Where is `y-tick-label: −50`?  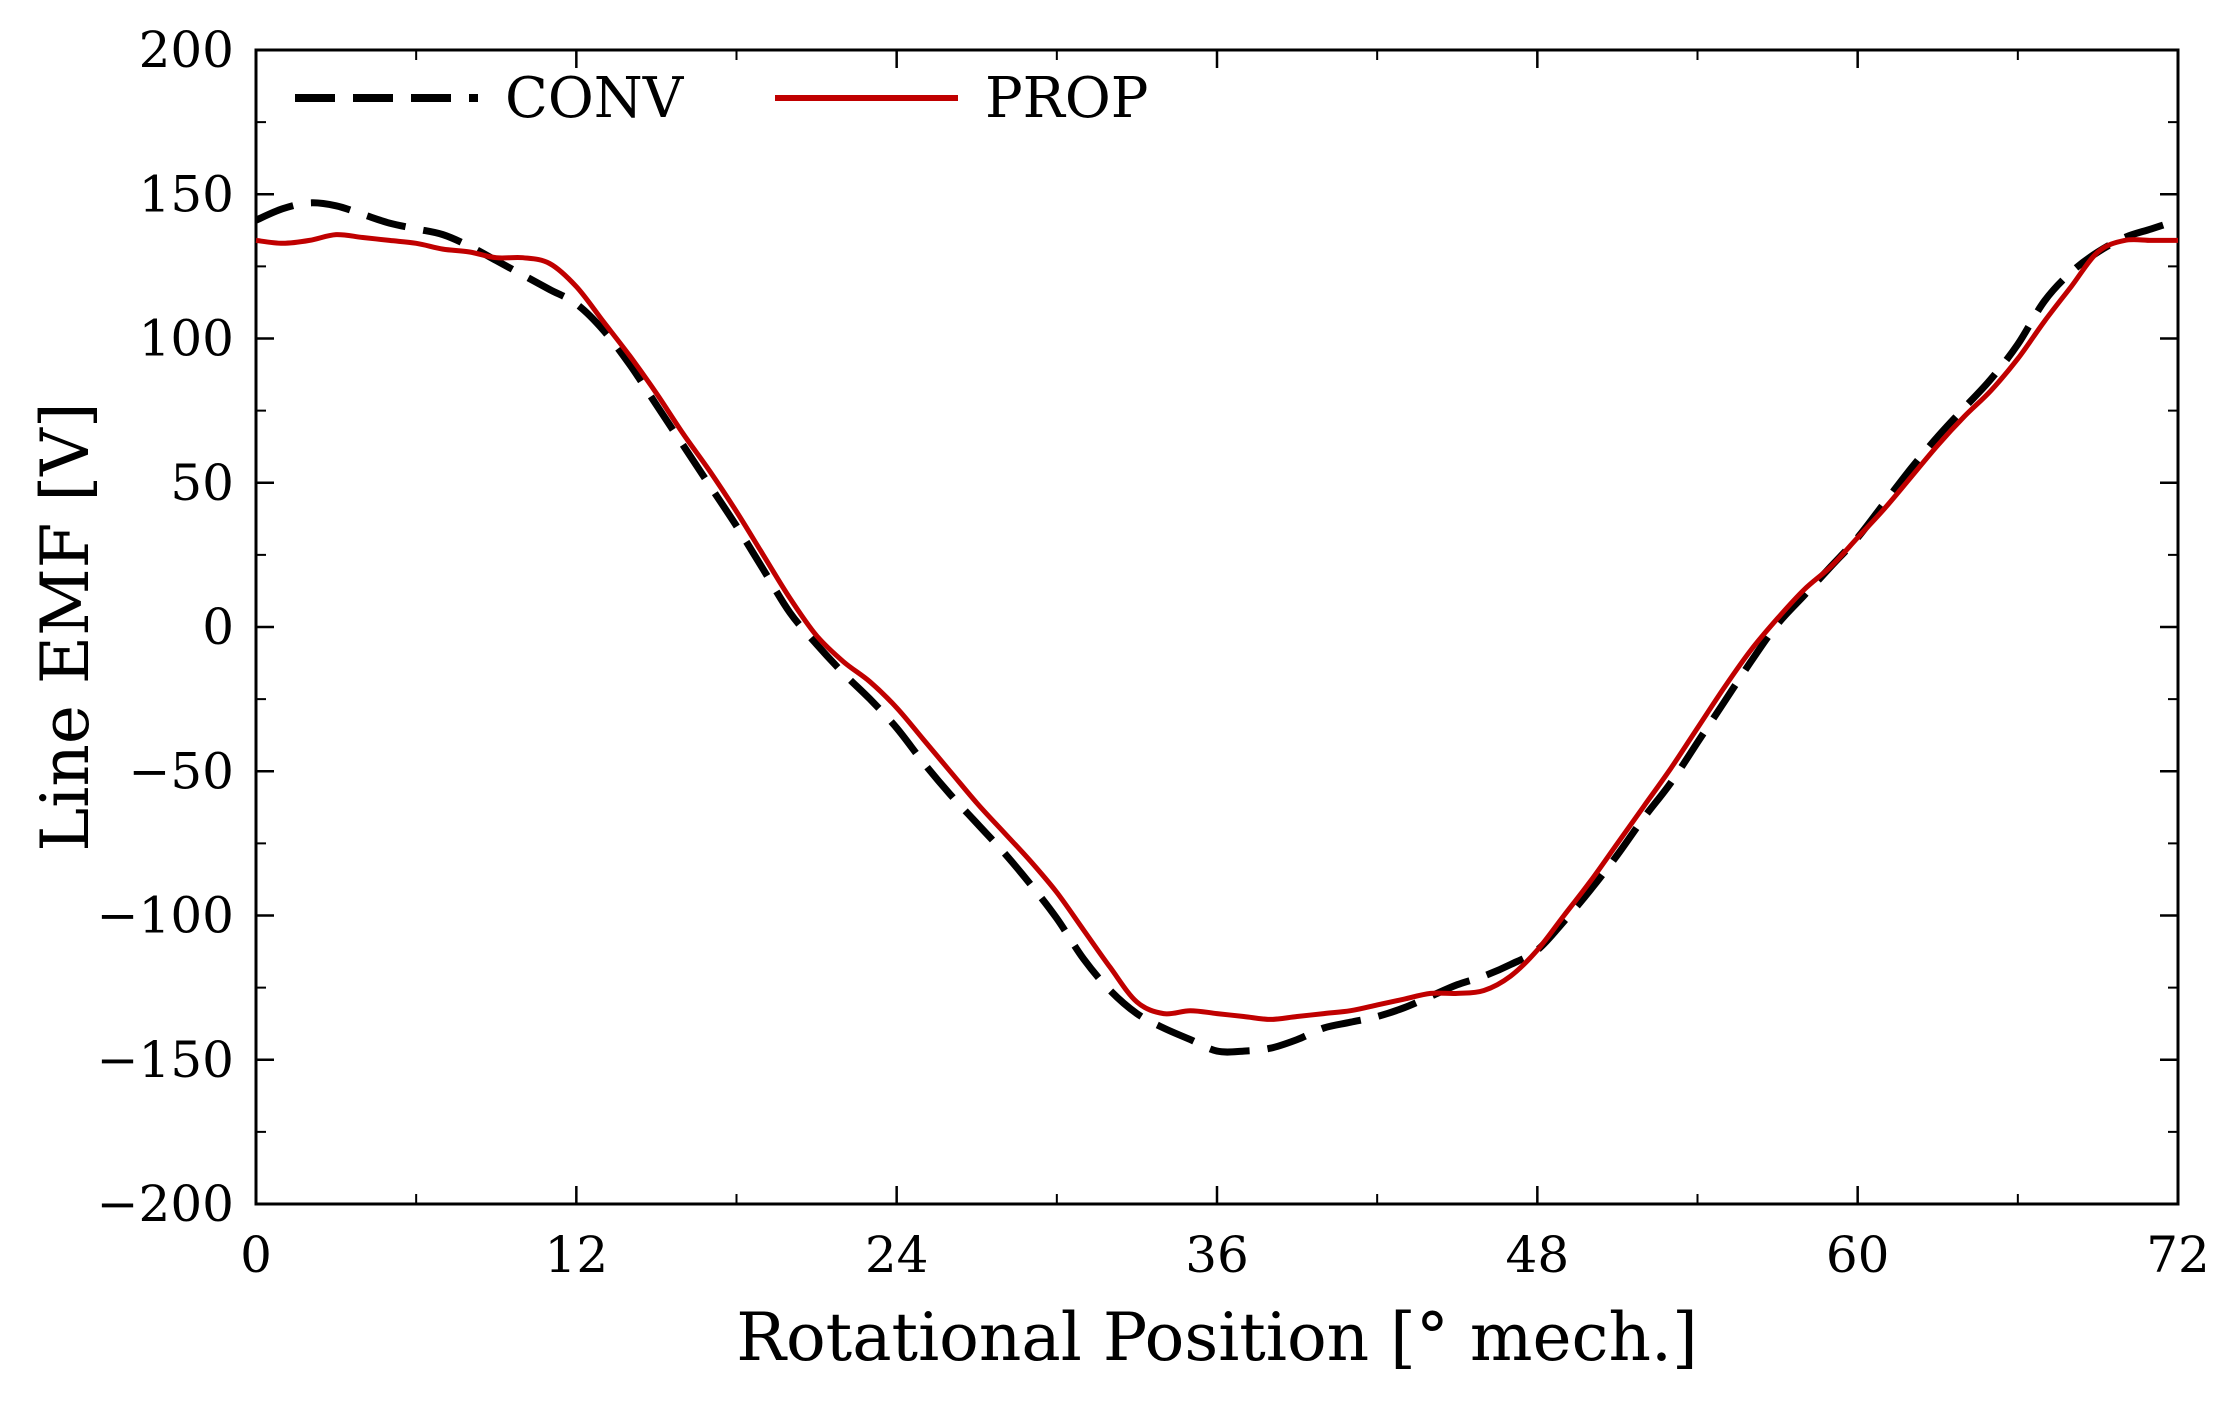 y-tick-label: −50 is located at coordinates (181, 771).